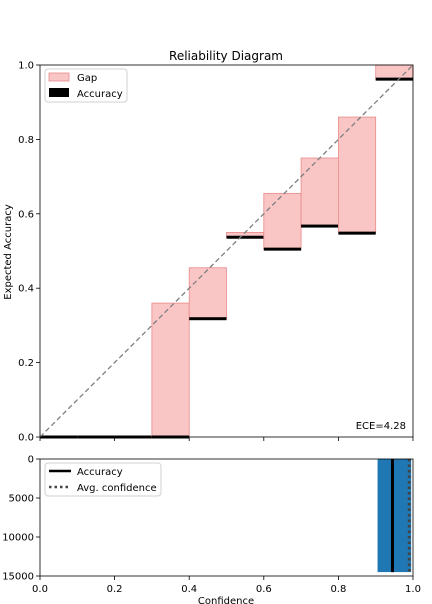  What do you see at coordinates (413, 589) in the screenshot?
I see `bottom-x-tick-label-5: 1.0` at bounding box center [413, 589].